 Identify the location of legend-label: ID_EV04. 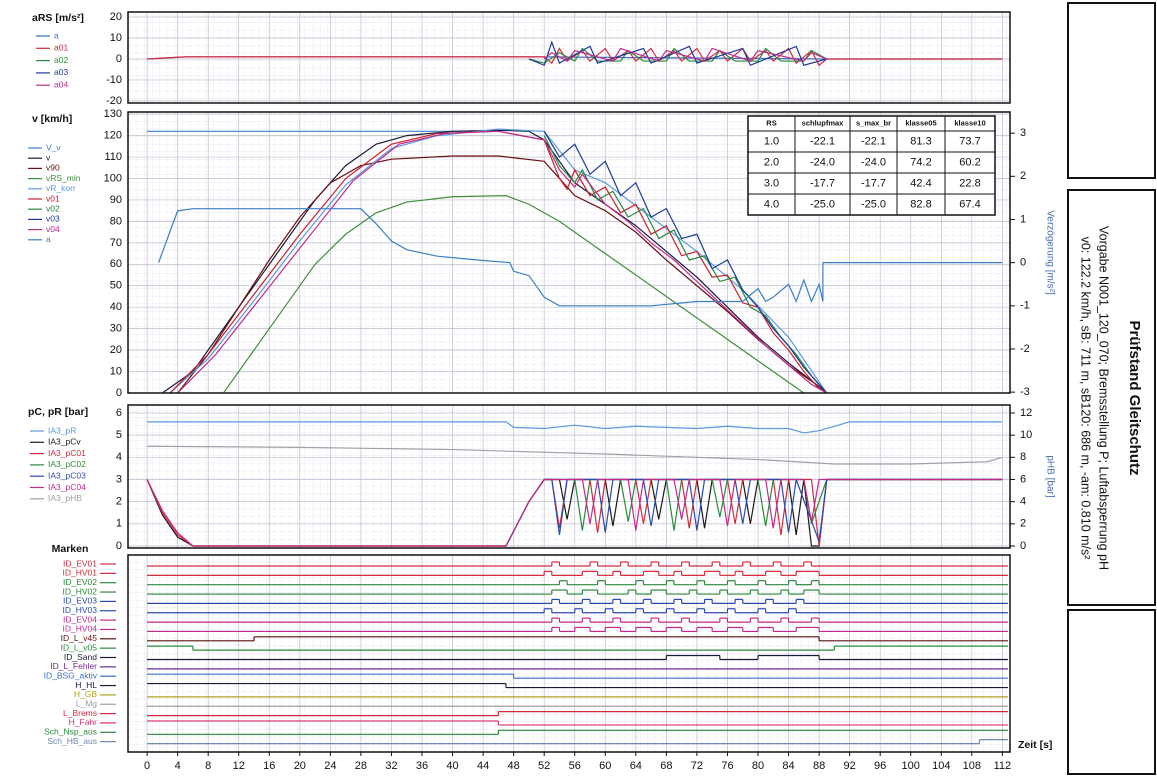
(80, 619).